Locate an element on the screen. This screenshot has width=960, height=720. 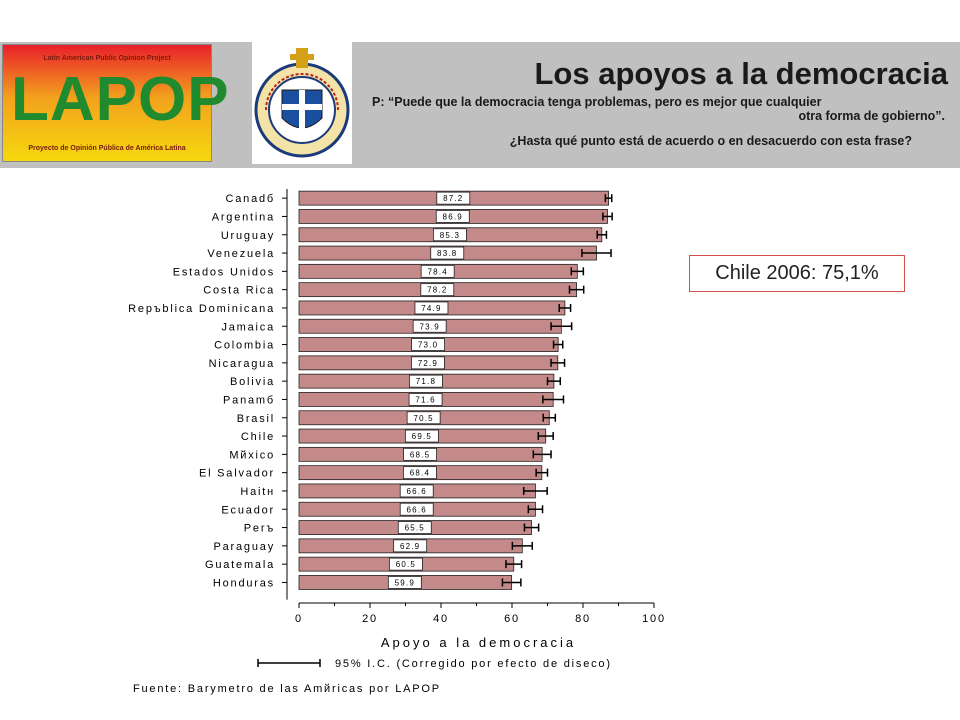
chile-callout: Chile 2006: 75,1% is located at coordinates (797, 273).